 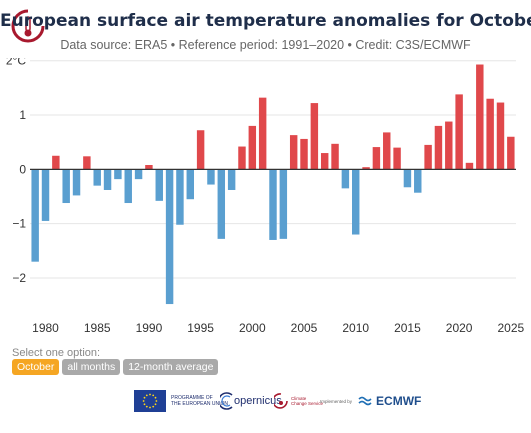 I want to click on bar-2025, so click(x=511, y=153).